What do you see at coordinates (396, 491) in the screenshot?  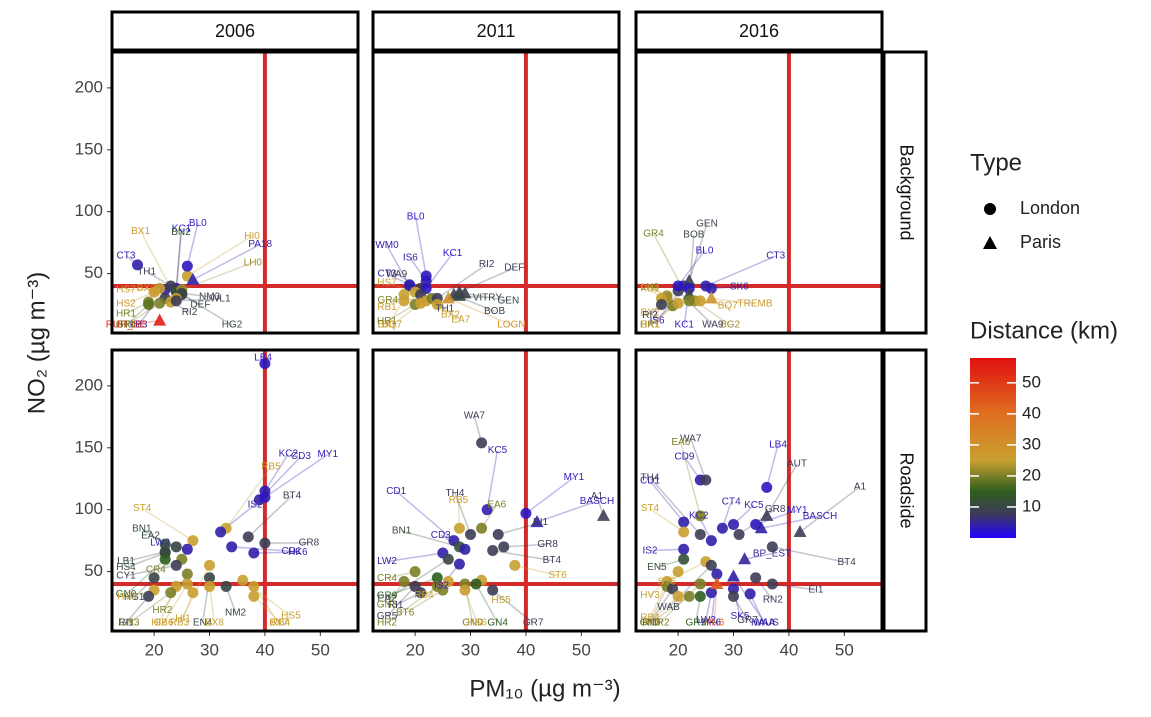 I see `point-label: CD1` at bounding box center [396, 491].